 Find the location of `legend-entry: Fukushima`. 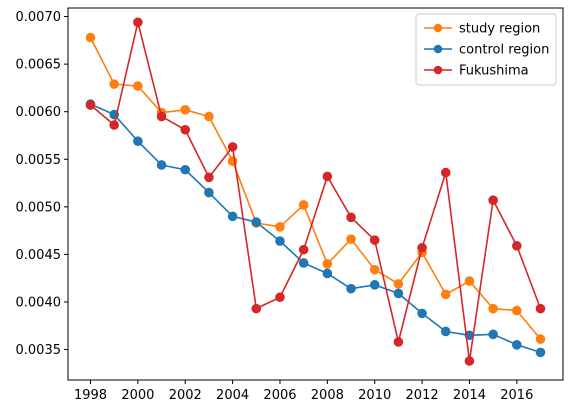

legend-entry: Fukushima is located at coordinates (476, 71).